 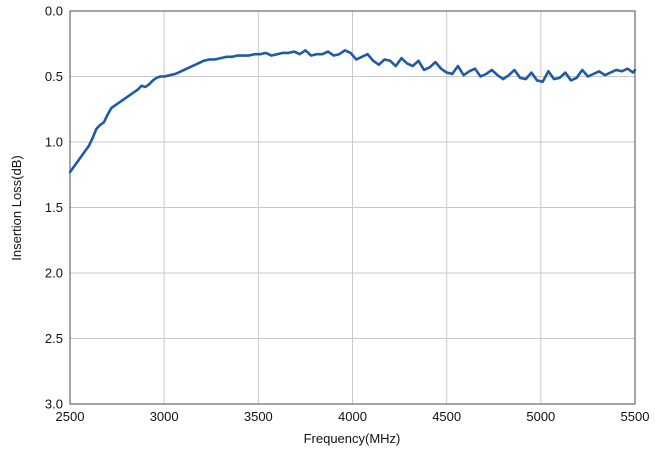 What do you see at coordinates (54, 338) in the screenshot?
I see `y-tick-label: 2.5` at bounding box center [54, 338].